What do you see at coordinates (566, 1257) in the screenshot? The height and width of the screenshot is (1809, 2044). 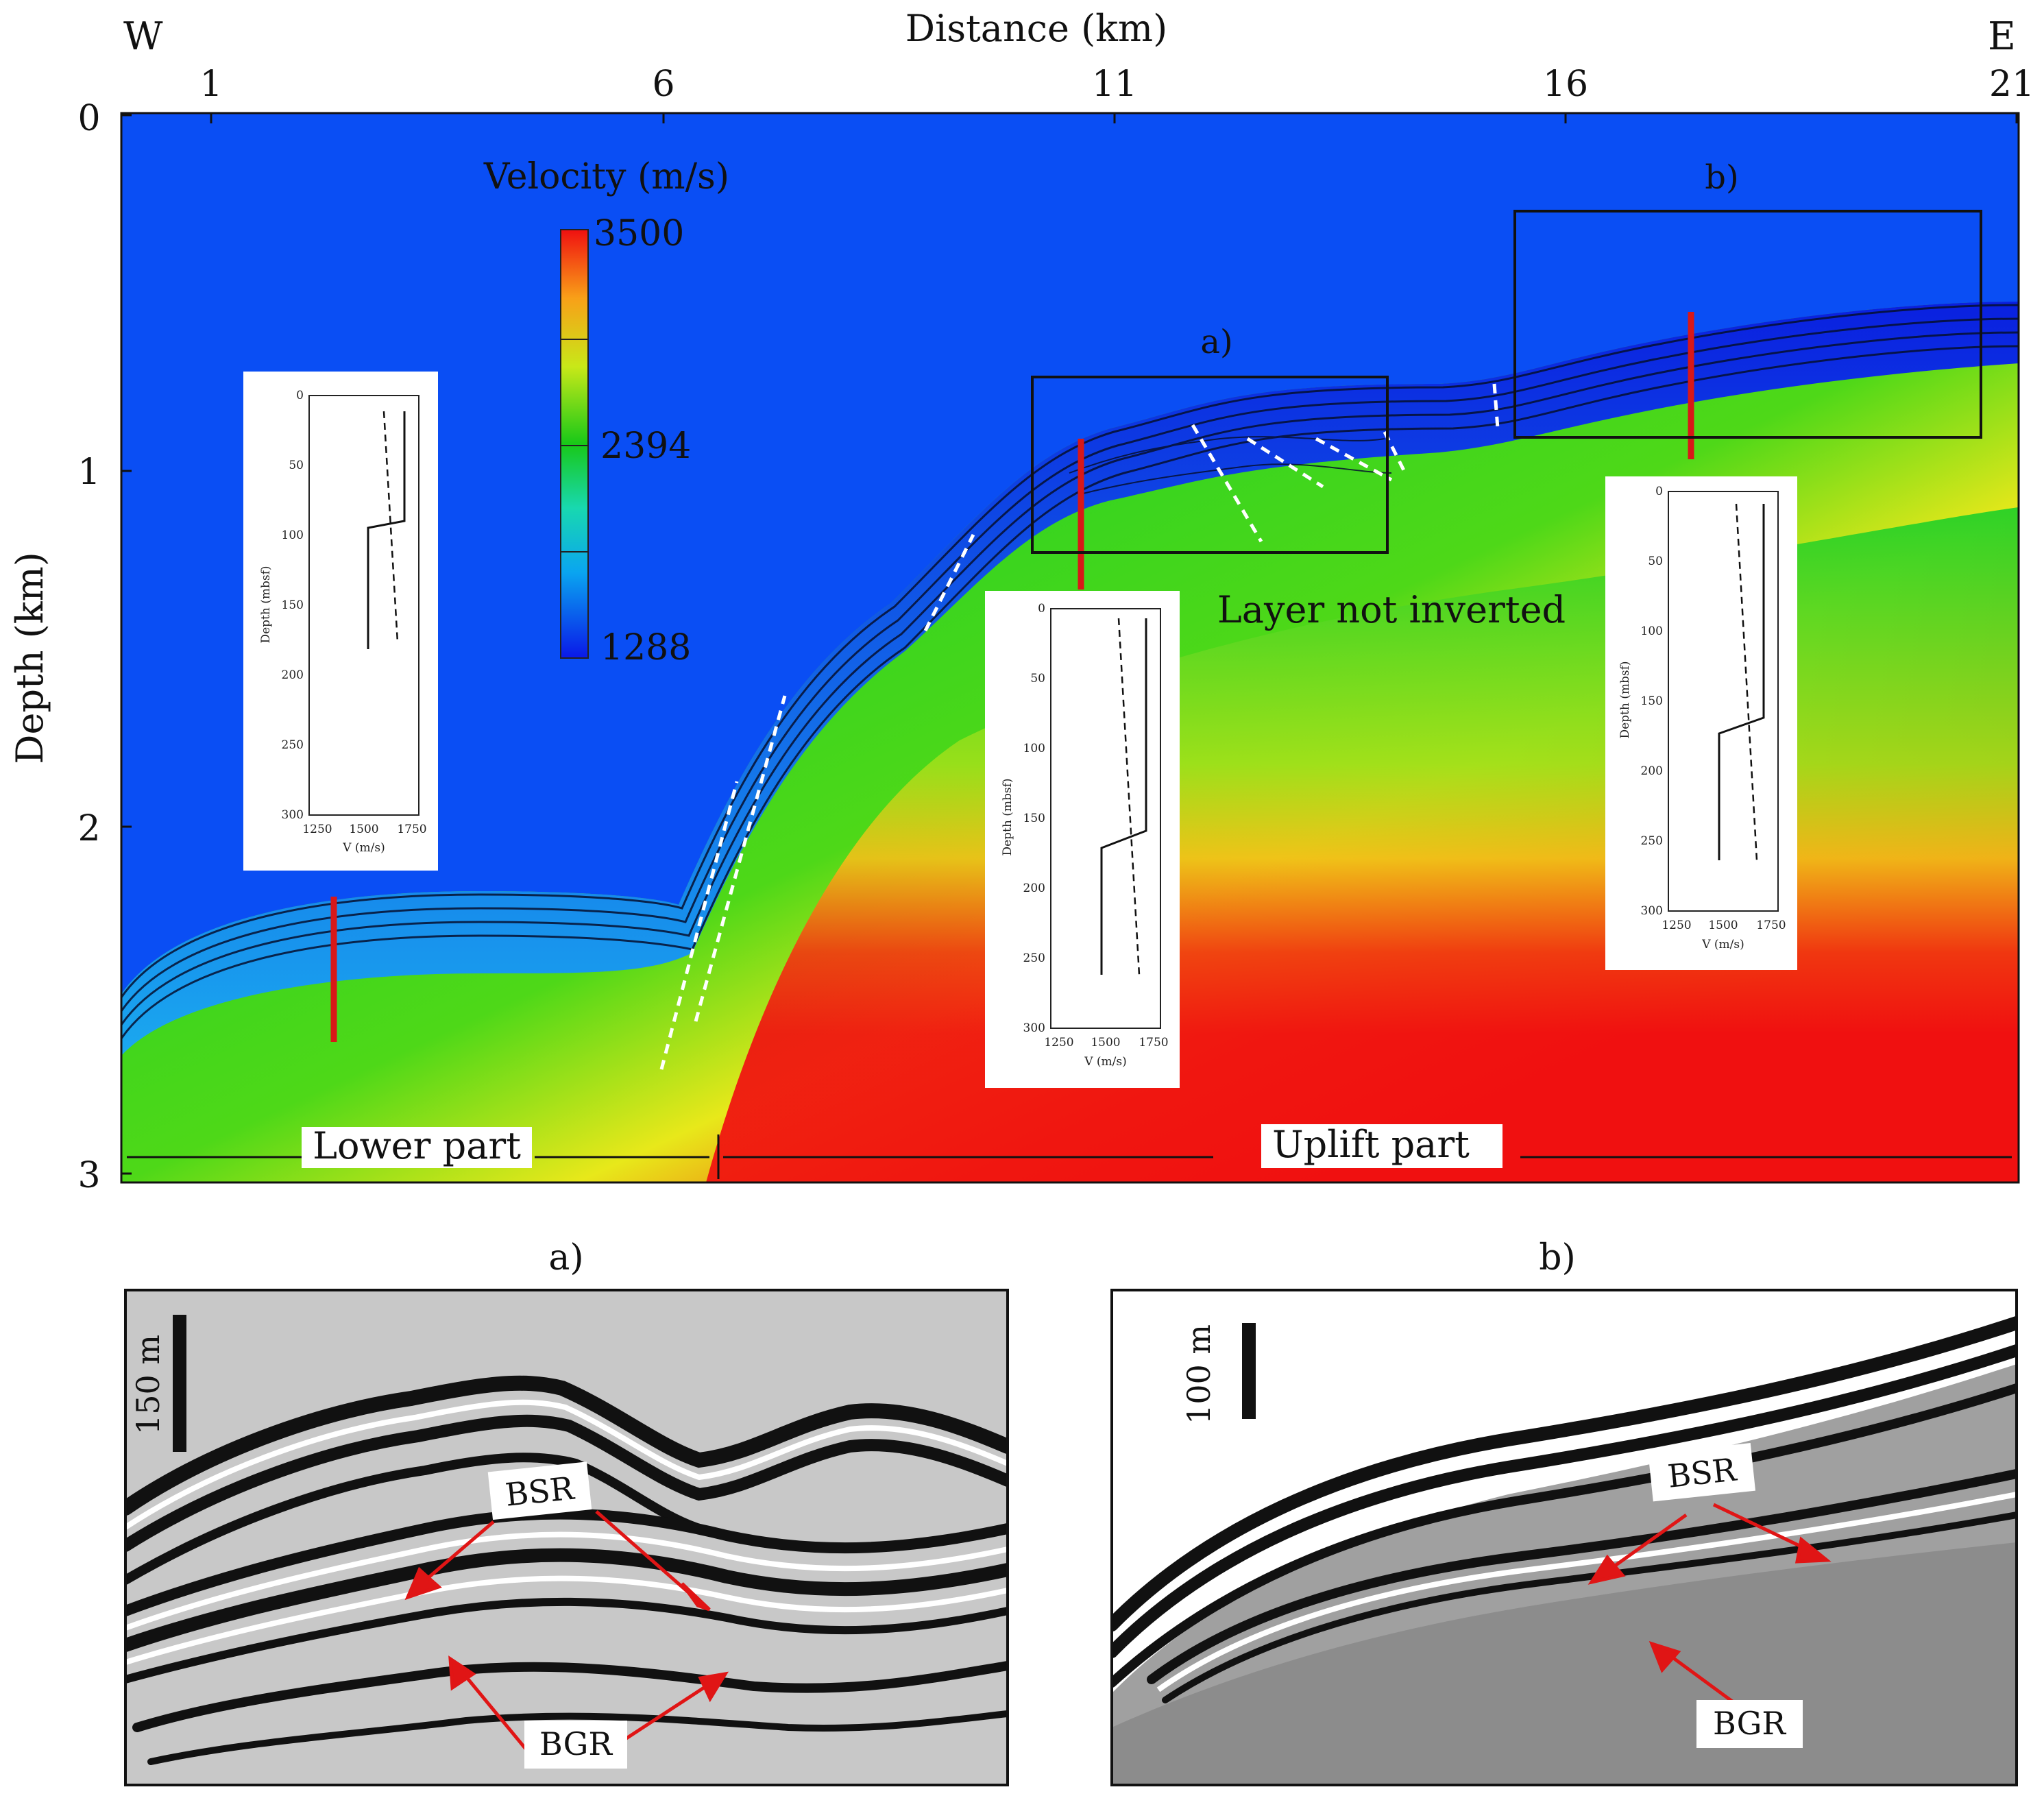 I see `panel-a-title: a)` at bounding box center [566, 1257].